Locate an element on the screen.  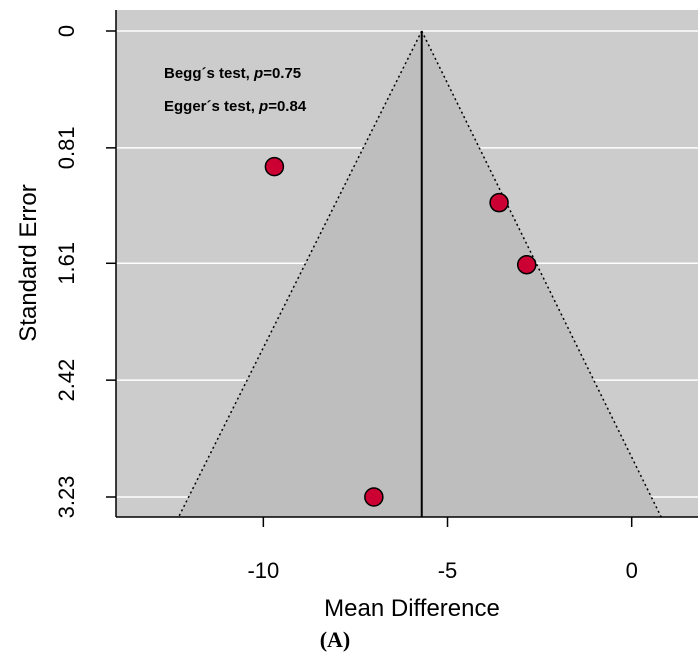
y-tick-label-1: 0.81 is located at coordinates (66, 147).